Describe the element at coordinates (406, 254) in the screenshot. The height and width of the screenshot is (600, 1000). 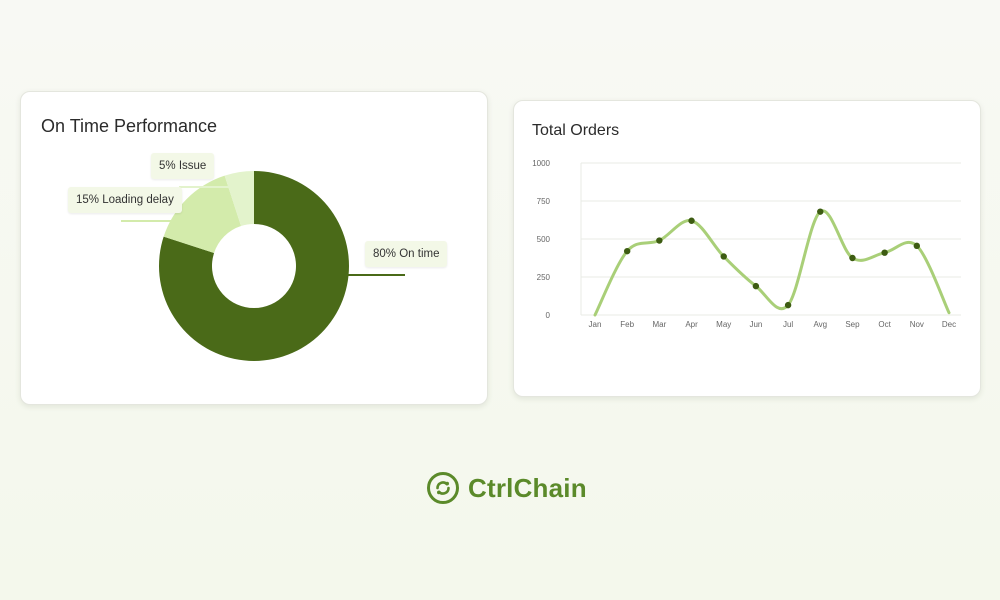
I see `on-time-callout: 80% On time` at that location.